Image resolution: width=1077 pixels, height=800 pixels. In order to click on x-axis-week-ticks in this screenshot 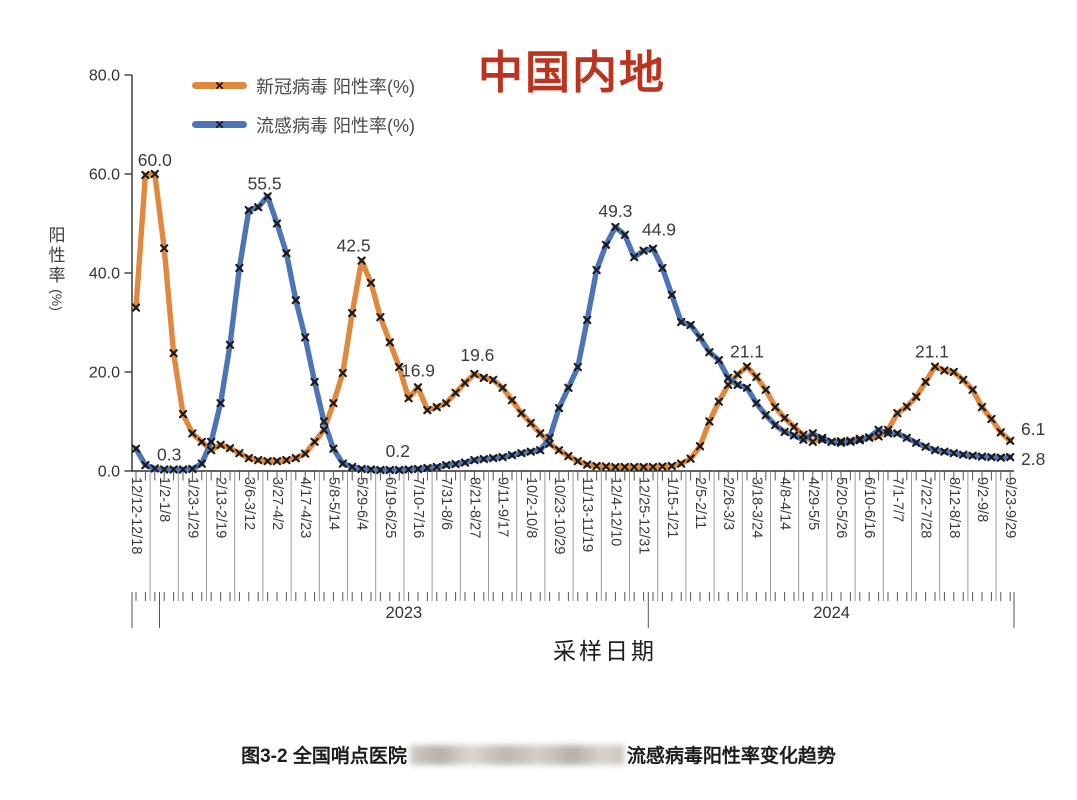, I will do `click(573, 536)`.